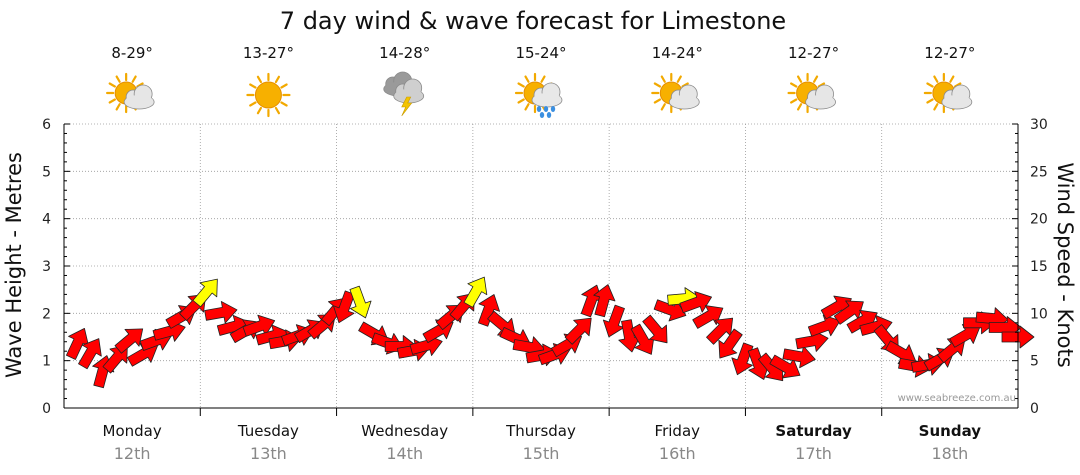 This screenshot has width=1080, height=475. I want to click on temperature-range: 8-29°, so click(132, 53).